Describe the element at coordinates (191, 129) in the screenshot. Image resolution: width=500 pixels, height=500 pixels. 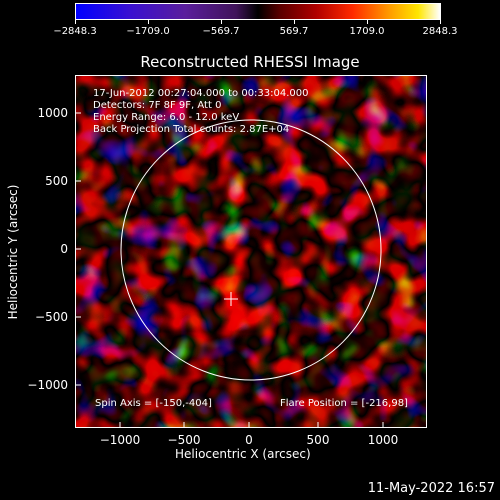
I see `info-method-counts: Back Projection Total counts: 2.87E+04` at that location.